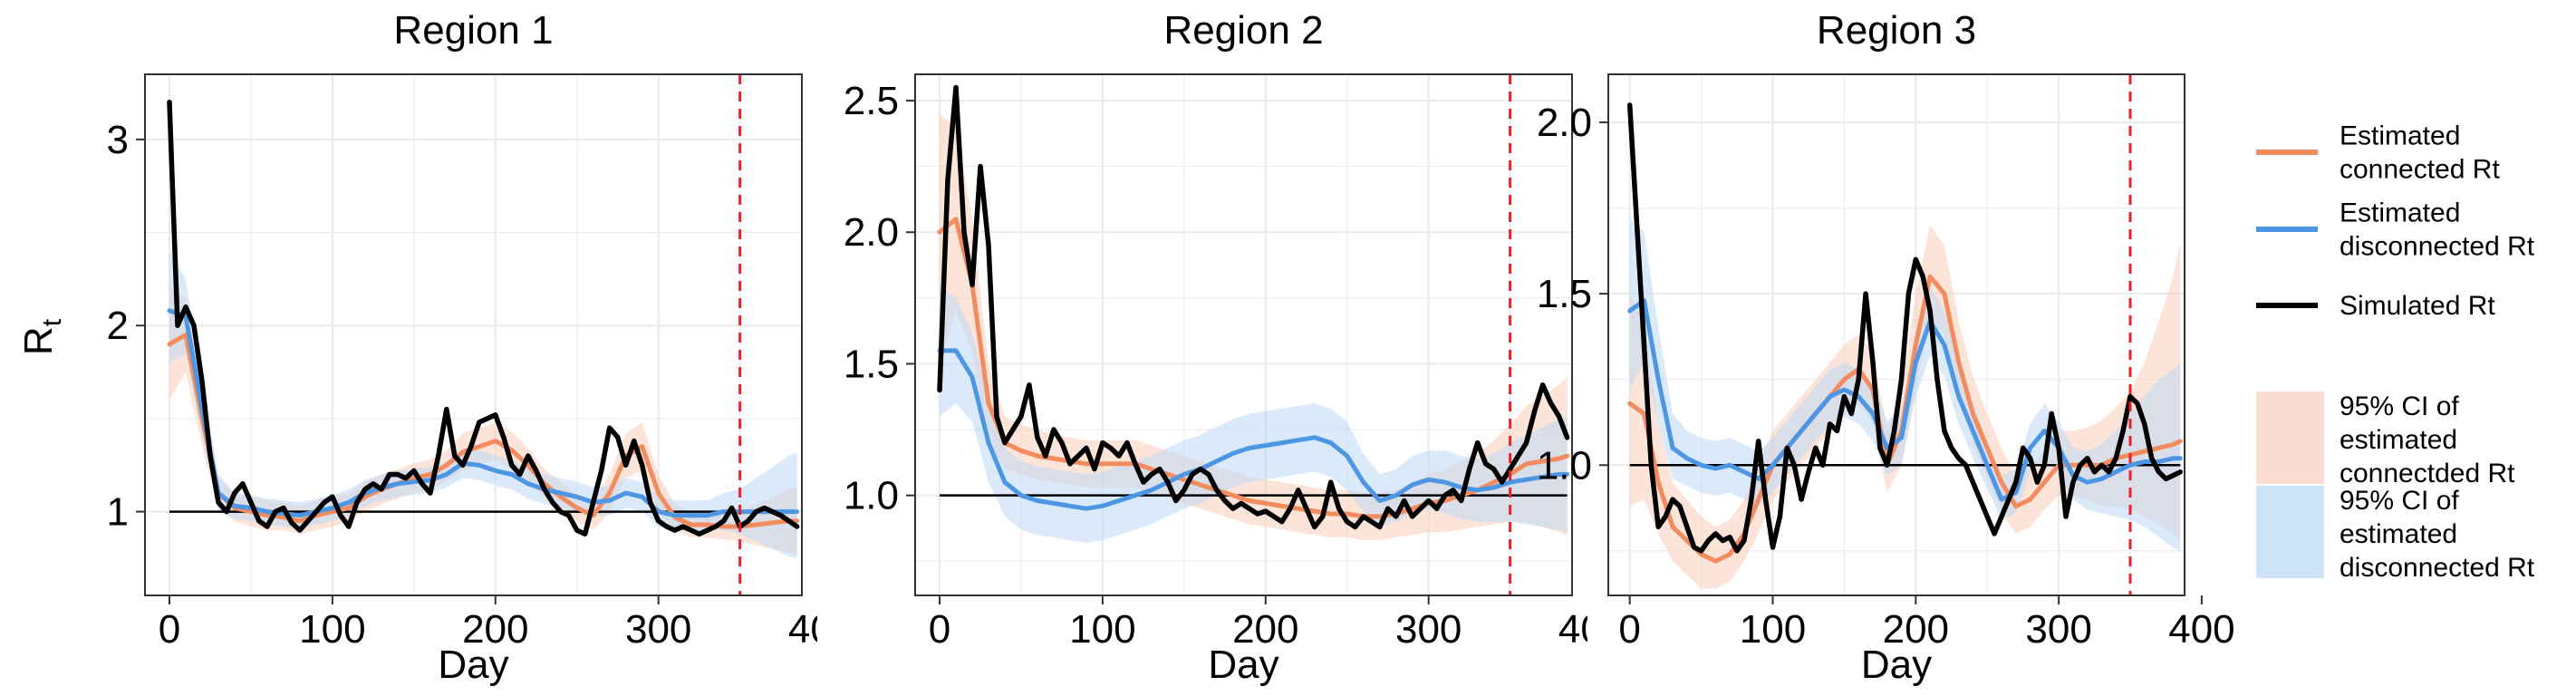 This screenshot has width=2576, height=696. What do you see at coordinates (2398, 440) in the screenshot?
I see `legend-label-ci-connected: estimated` at bounding box center [2398, 440].